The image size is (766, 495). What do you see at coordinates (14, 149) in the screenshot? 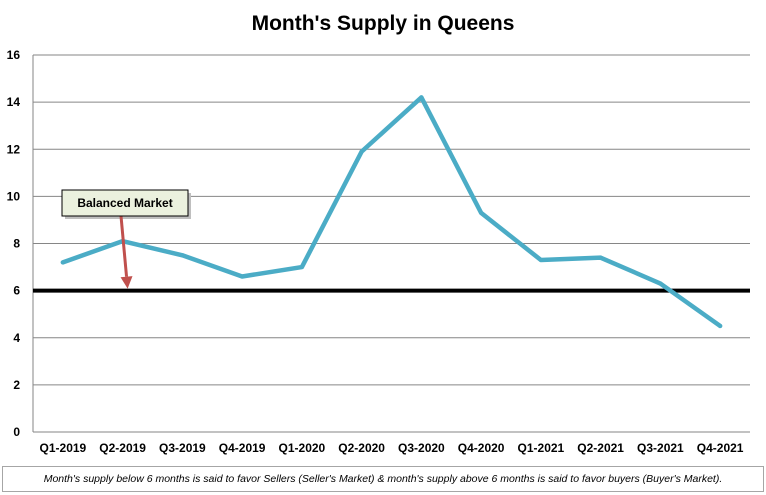
I see `y-tick-label: 12` at bounding box center [14, 149].